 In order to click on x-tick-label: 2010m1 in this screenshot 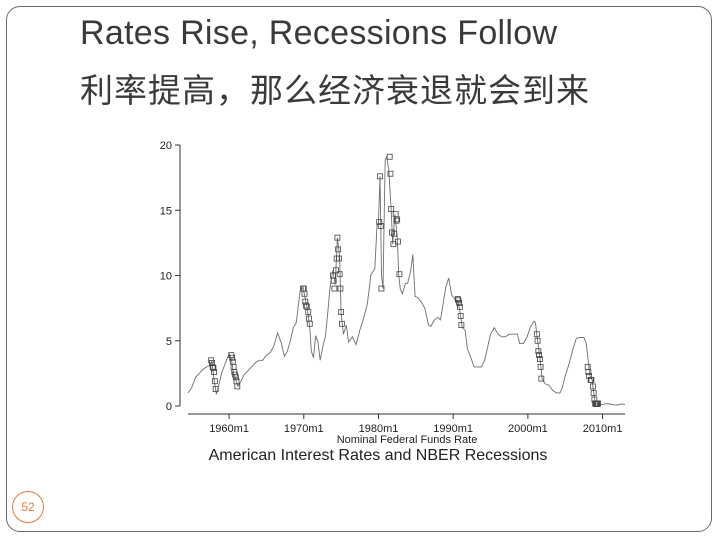, I will do `click(603, 429)`.